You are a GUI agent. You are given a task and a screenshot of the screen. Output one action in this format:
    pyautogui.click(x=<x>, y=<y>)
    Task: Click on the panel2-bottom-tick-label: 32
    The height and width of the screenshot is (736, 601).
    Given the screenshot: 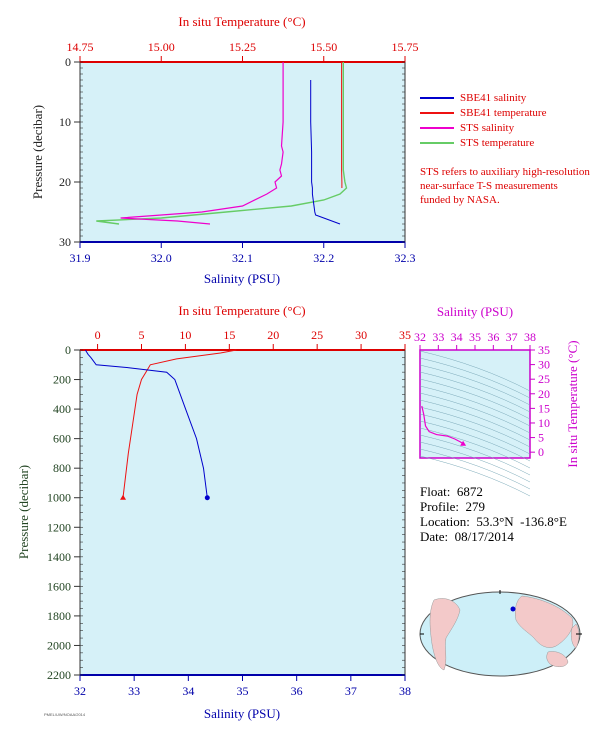 What is the action you would take?
    pyautogui.click(x=80, y=691)
    